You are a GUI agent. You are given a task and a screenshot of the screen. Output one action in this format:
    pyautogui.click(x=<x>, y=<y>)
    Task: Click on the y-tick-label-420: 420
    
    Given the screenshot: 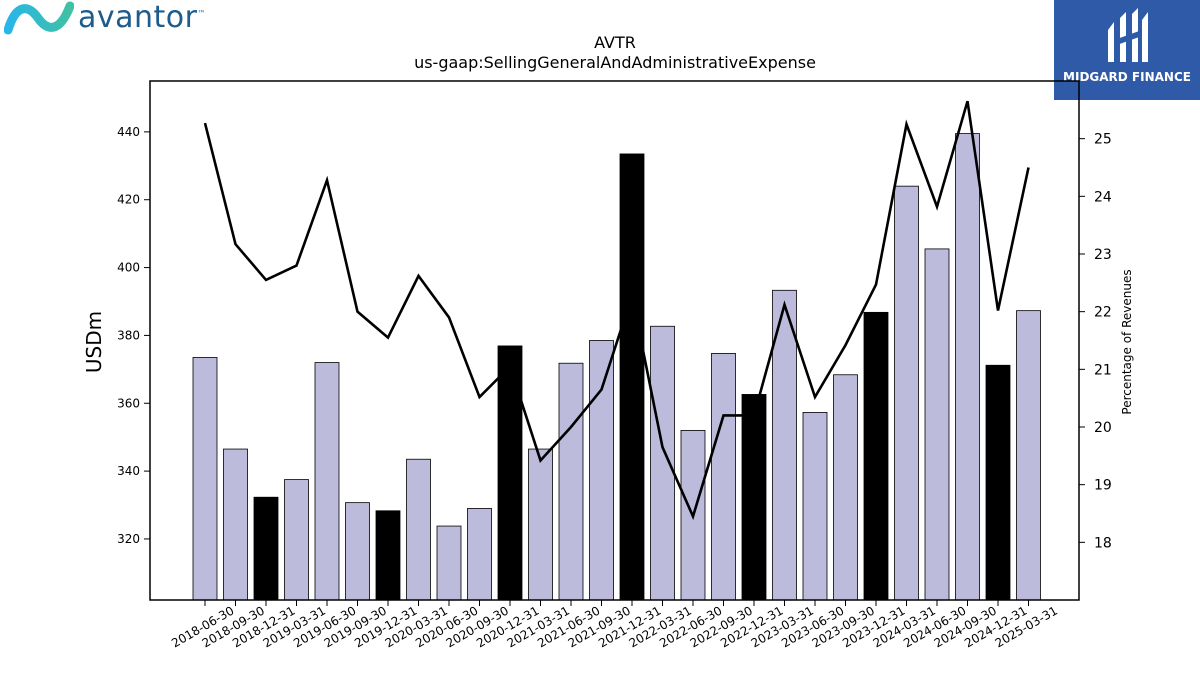 What is the action you would take?
    pyautogui.click(x=128, y=200)
    